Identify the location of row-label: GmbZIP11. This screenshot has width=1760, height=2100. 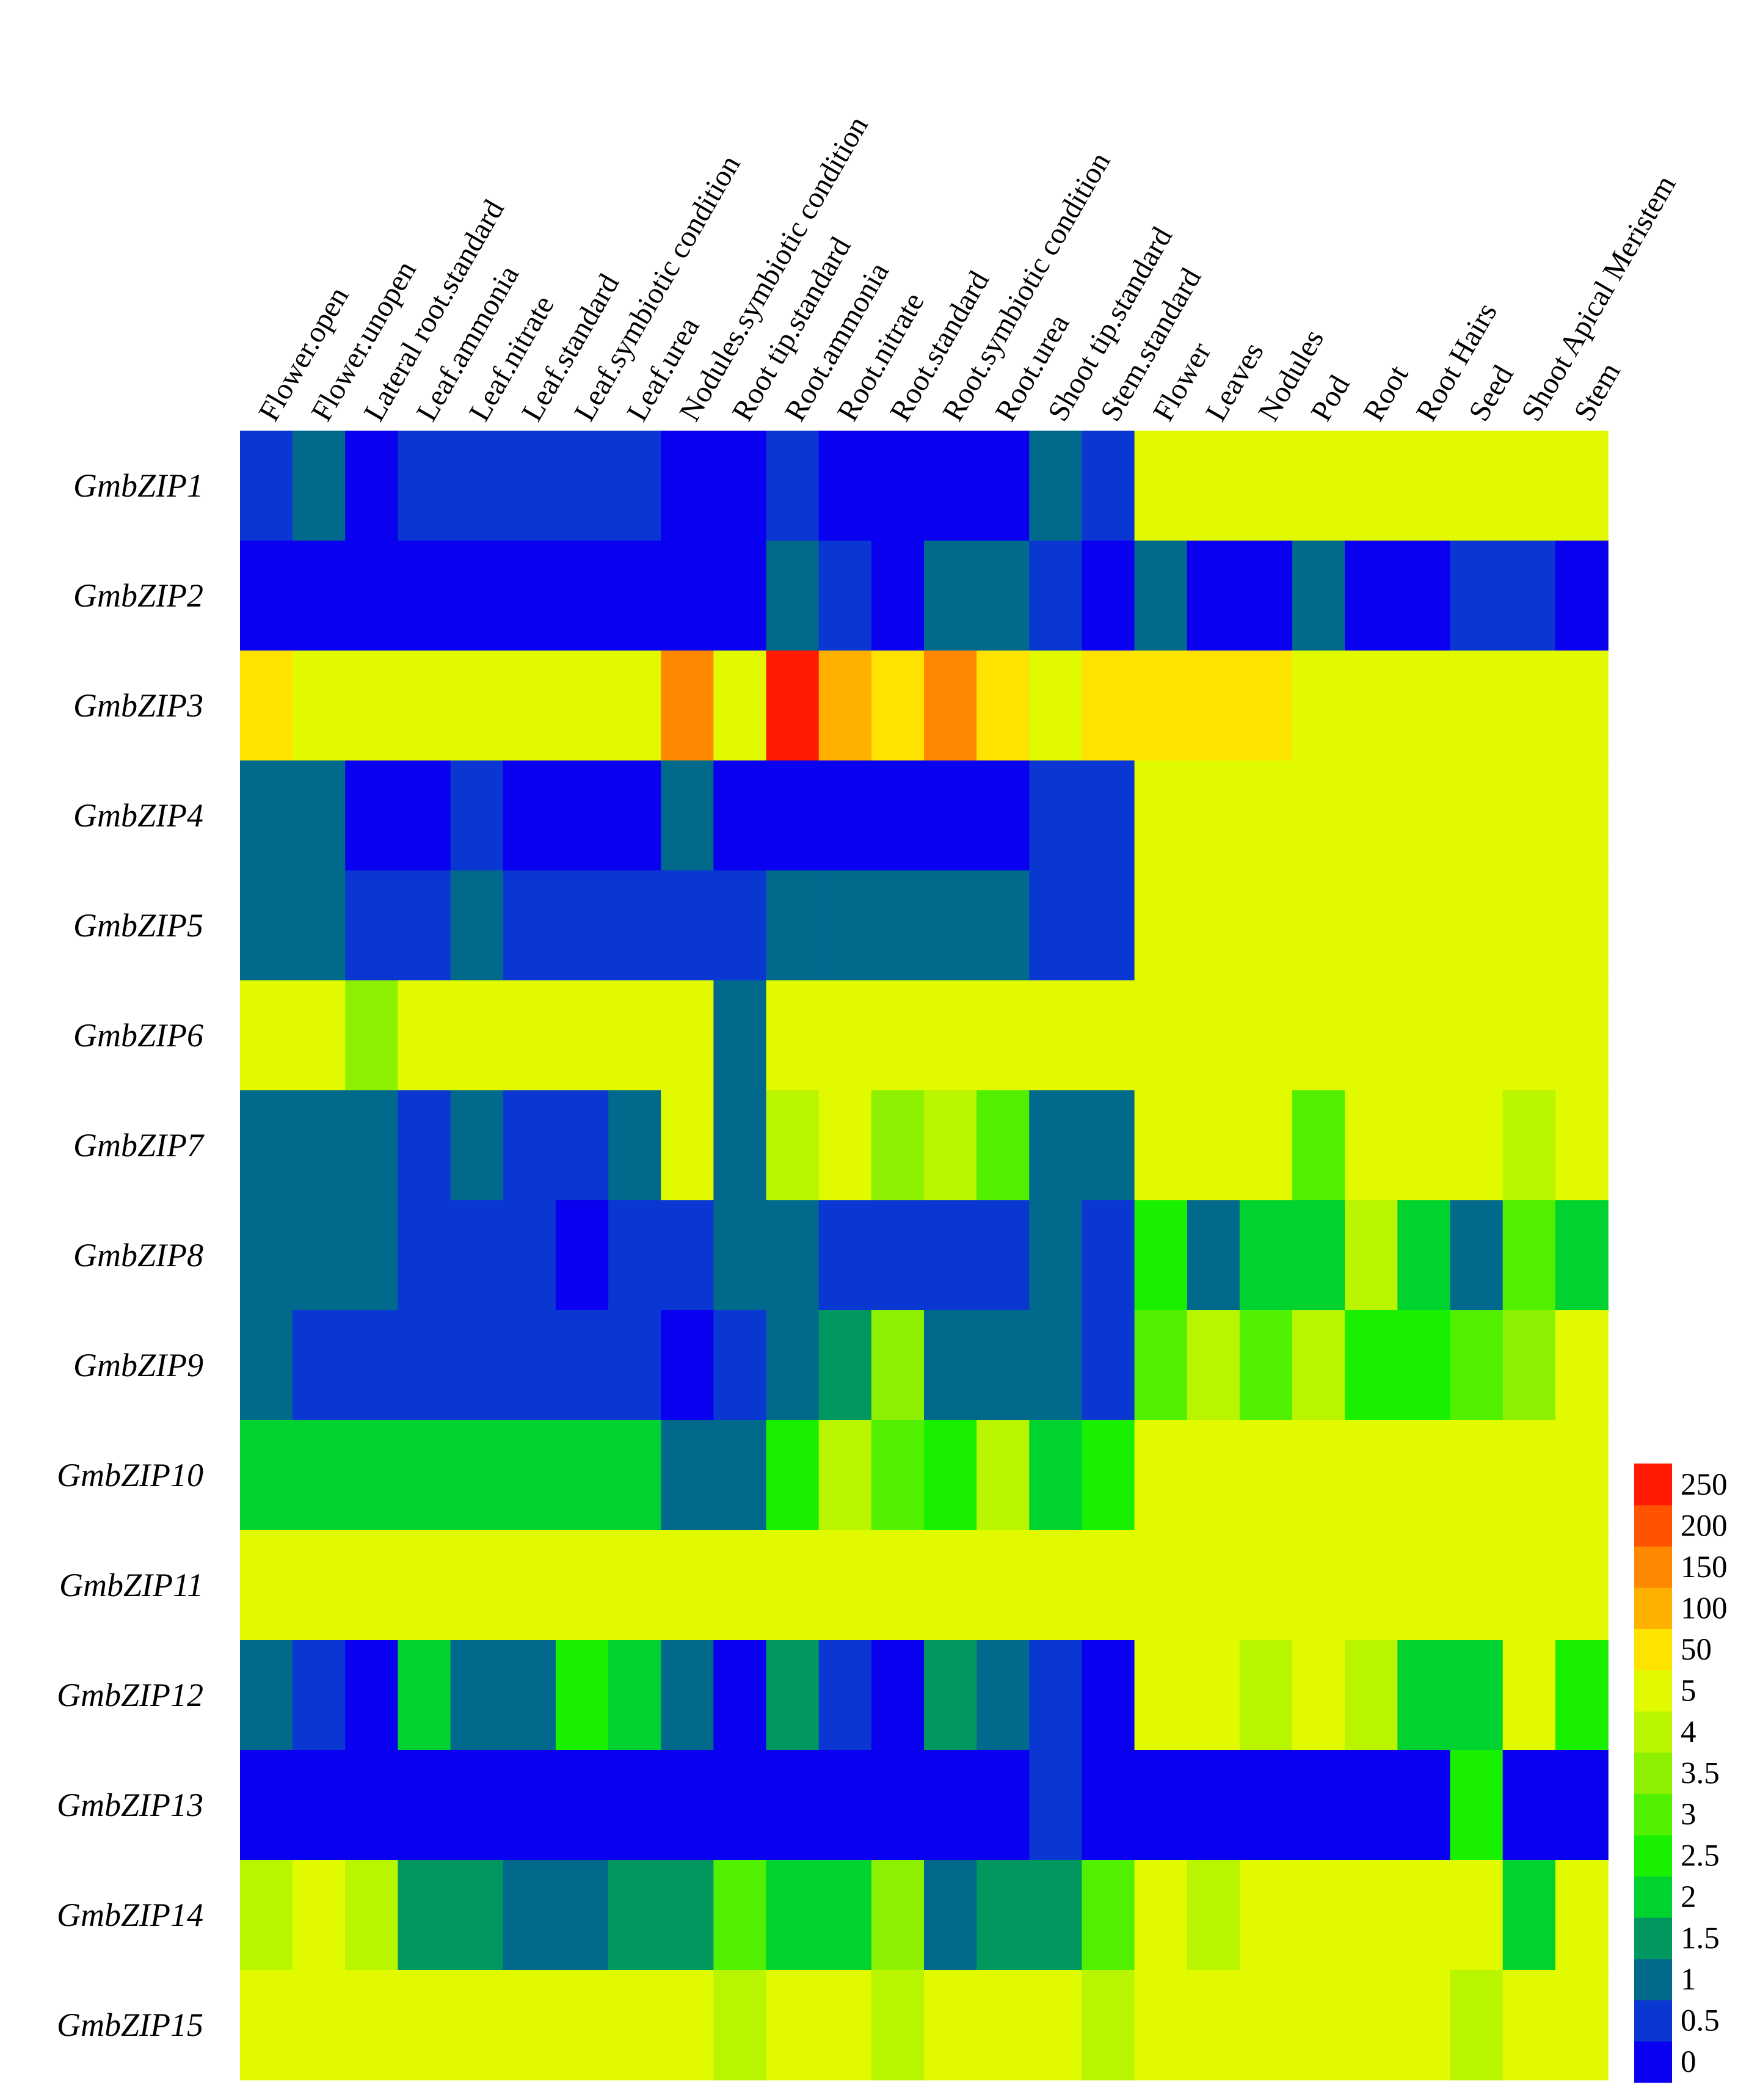
(131, 1585).